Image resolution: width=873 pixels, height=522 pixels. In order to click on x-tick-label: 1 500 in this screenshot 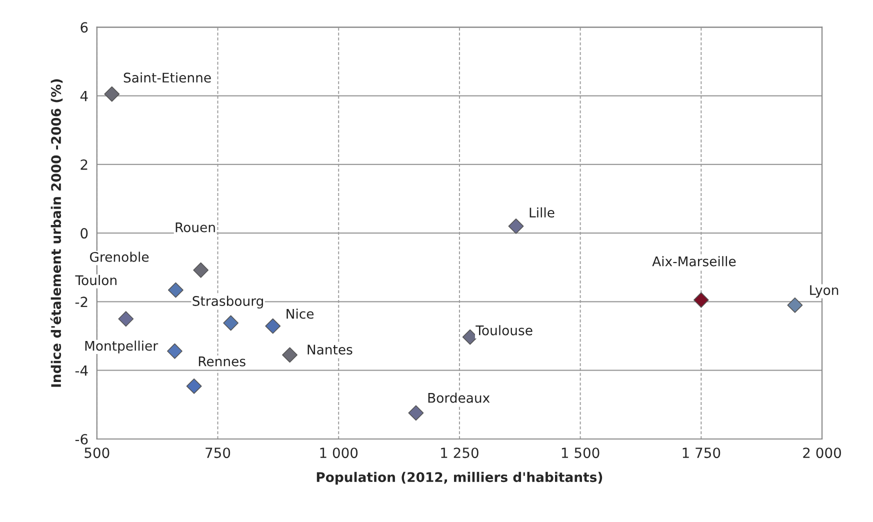, I will do `click(581, 453)`.